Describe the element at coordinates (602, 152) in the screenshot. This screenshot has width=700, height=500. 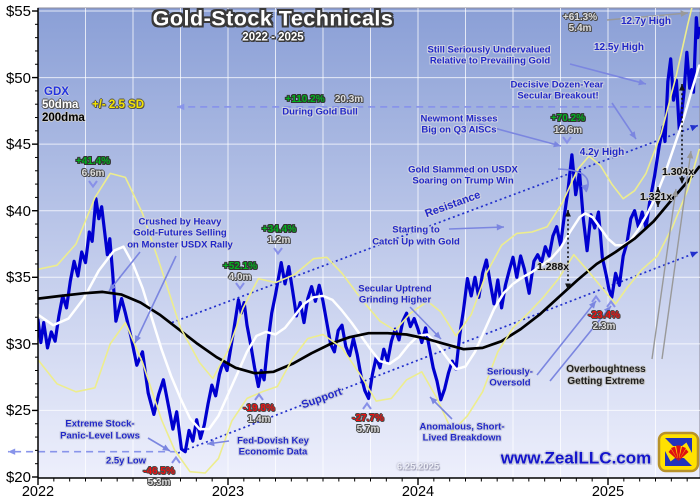
I see `annotation-4-2y-high: 4.2y High` at that location.